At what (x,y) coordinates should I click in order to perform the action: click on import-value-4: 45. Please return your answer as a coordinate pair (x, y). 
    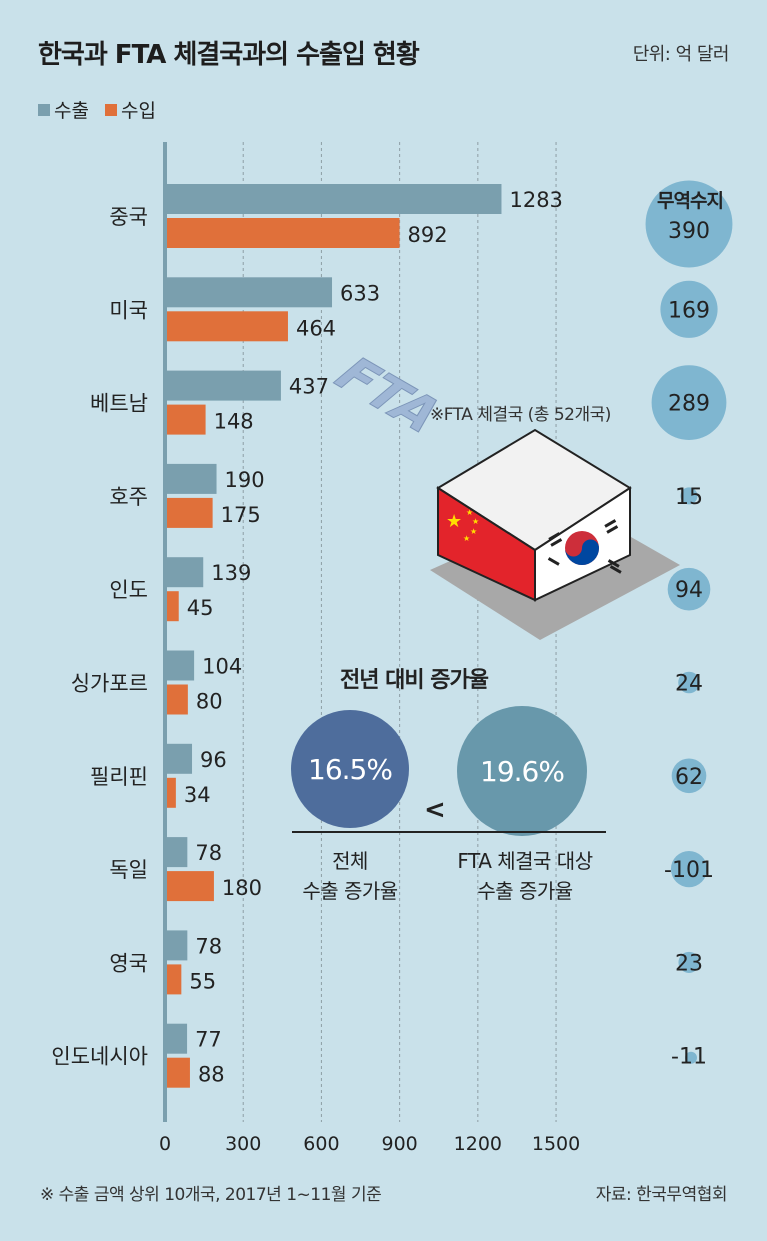
    Looking at the image, I should click on (200, 608).